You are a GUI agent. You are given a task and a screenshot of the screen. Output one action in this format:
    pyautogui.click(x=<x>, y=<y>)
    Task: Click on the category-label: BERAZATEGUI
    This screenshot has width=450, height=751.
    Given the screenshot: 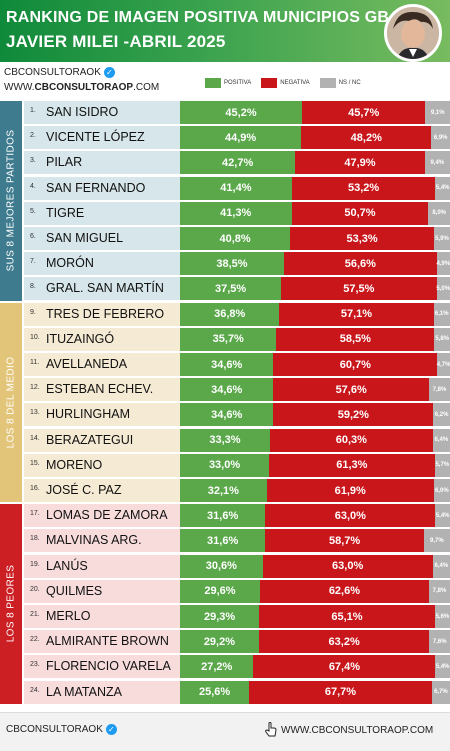 What is the action you would take?
    pyautogui.click(x=89, y=440)
    